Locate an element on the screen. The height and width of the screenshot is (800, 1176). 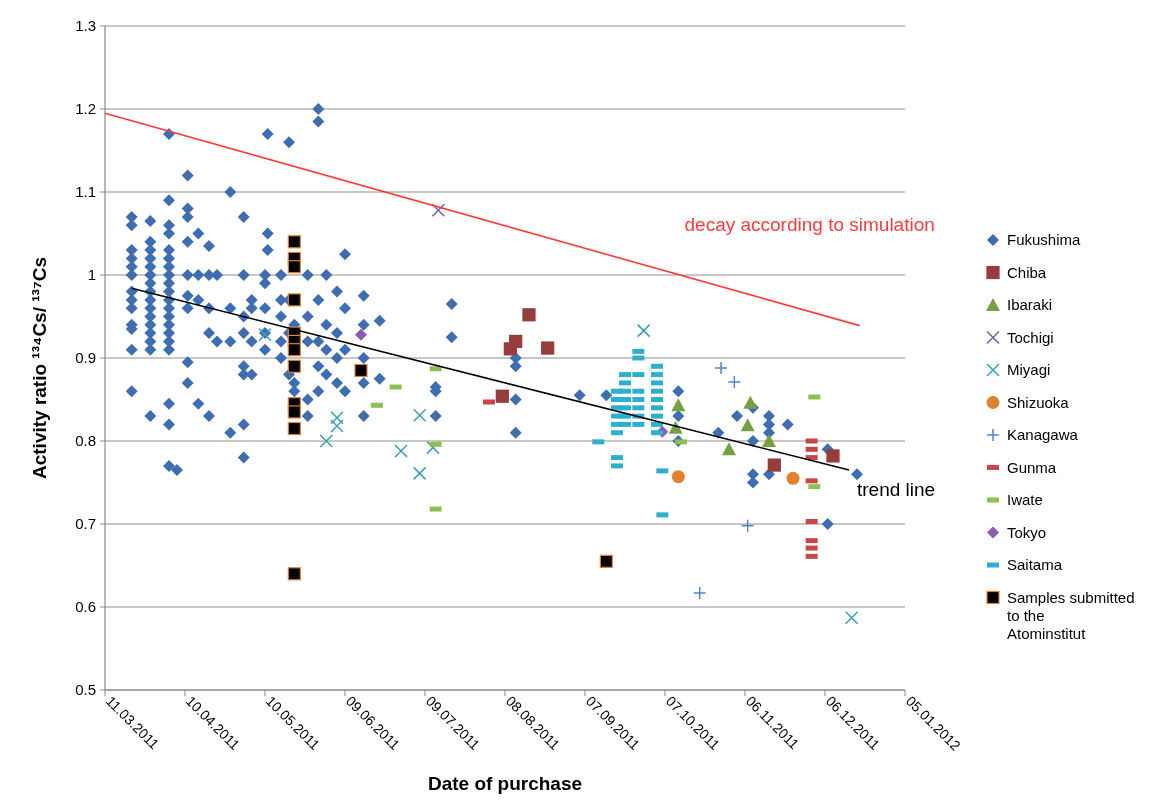
legend-label: Saitama is located at coordinates (1035, 565).